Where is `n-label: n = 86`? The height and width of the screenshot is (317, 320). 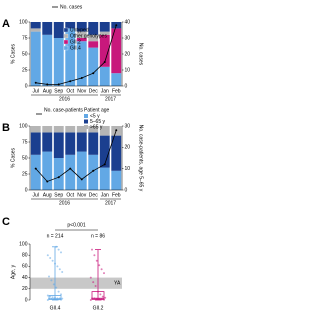
n-label: n = 86 is located at coordinates (98, 236).